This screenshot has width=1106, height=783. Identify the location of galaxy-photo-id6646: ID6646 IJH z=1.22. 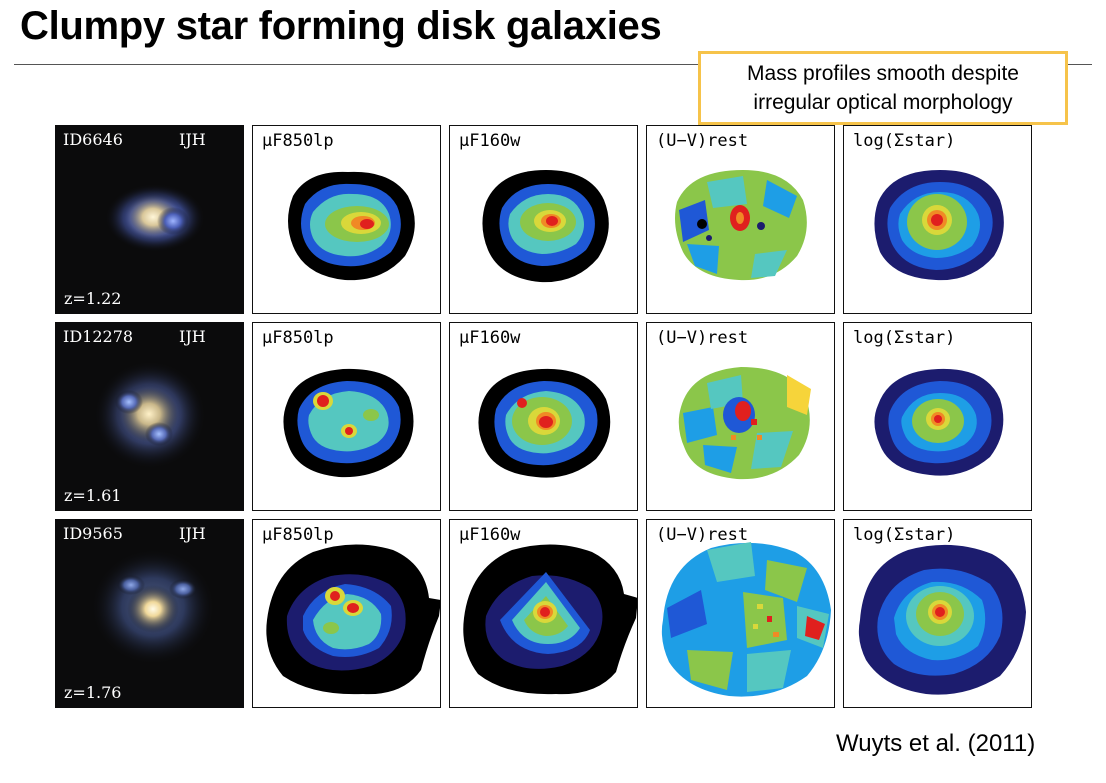
(149, 219).